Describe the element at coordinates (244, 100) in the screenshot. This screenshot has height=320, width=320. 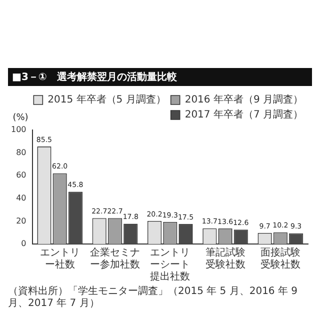
I see `legend-label: 2016 年卒者（9 月調査）` at that location.